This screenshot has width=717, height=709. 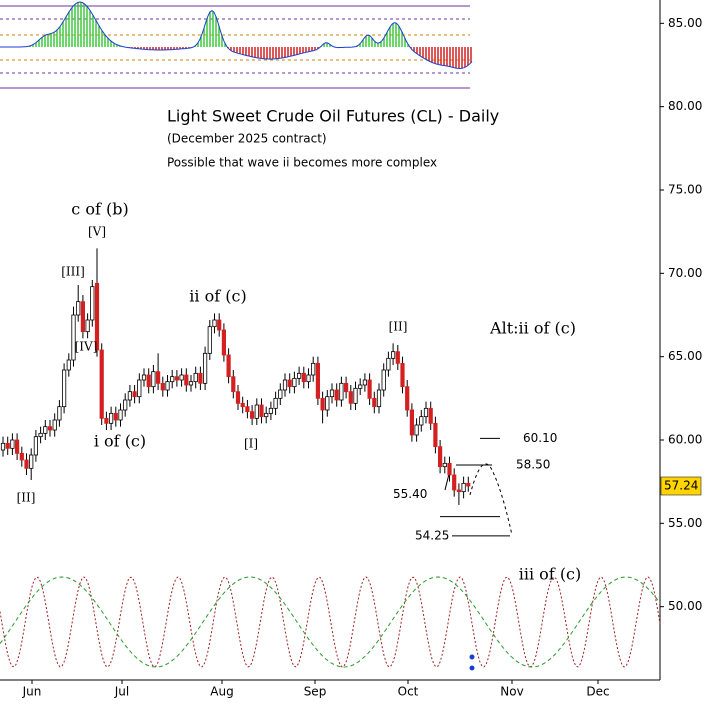 What do you see at coordinates (120, 441) in the screenshot?
I see `wave-label: i of (c)` at bounding box center [120, 441].